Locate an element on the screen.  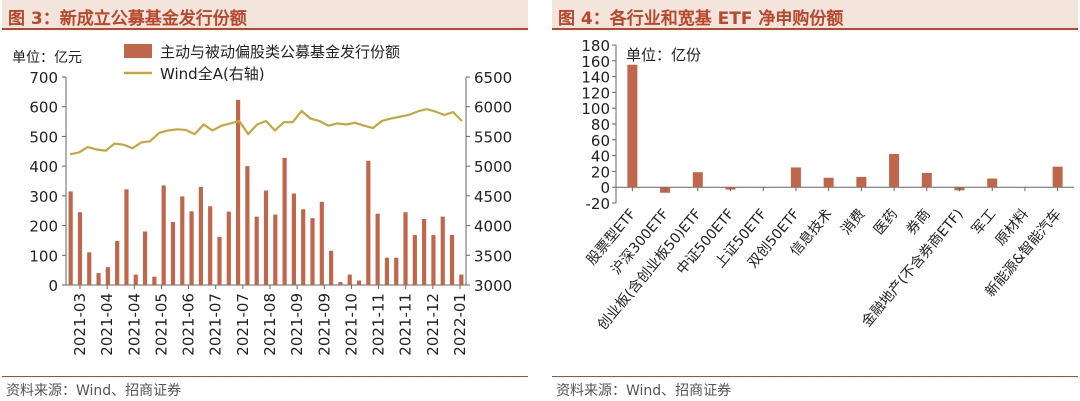
y-tick-label: 100 is located at coordinates (595, 109).